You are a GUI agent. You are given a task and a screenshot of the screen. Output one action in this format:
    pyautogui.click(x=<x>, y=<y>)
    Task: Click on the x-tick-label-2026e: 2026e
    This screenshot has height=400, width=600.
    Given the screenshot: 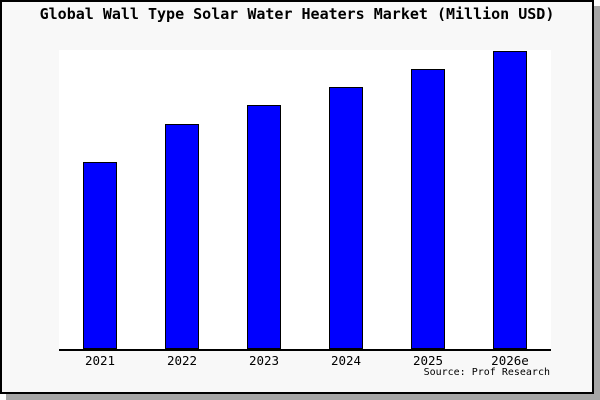 What is the action you would take?
    pyautogui.click(x=510, y=360)
    